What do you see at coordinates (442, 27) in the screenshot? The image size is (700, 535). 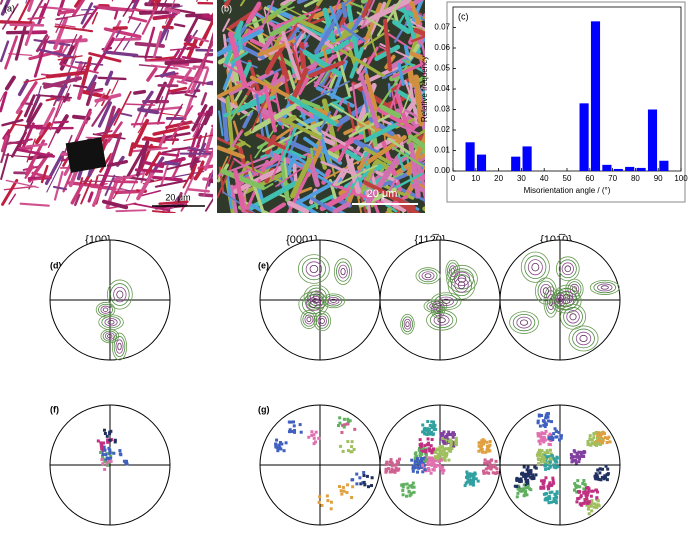 I see `y-tick-label: 0.07` at bounding box center [442, 27].